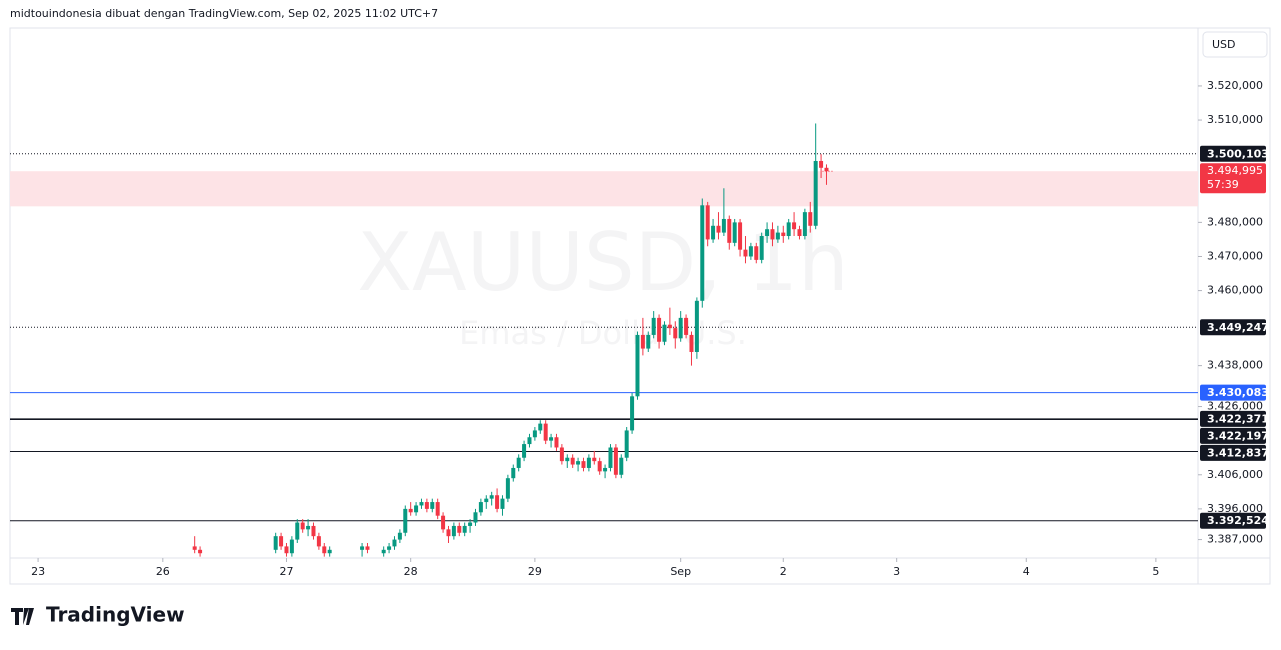 This screenshot has height=650, width=1281. What do you see at coordinates (1235, 508) in the screenshot?
I see `y-tick-label: 3.396,000` at bounding box center [1235, 508].